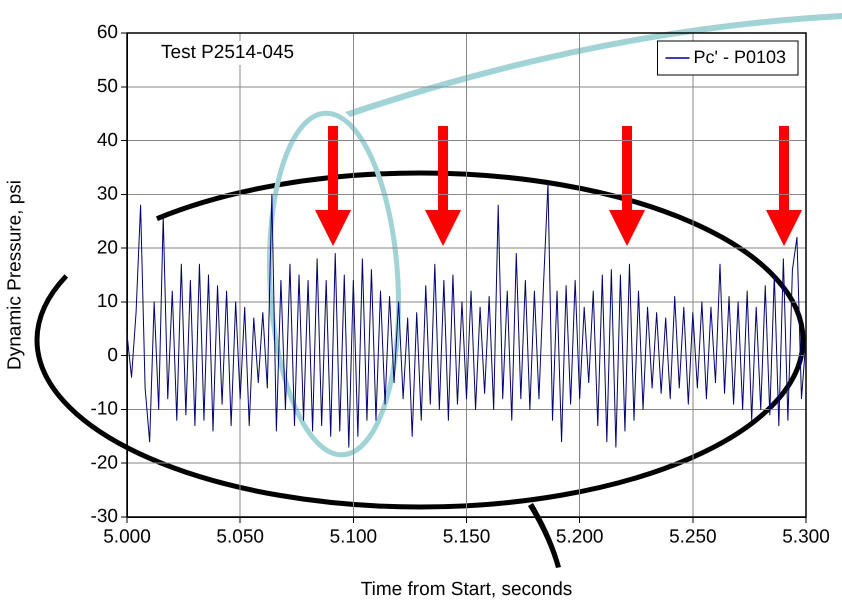 This screenshot has width=842, height=605. I want to click on y-tick-label: -30, so click(104, 517).